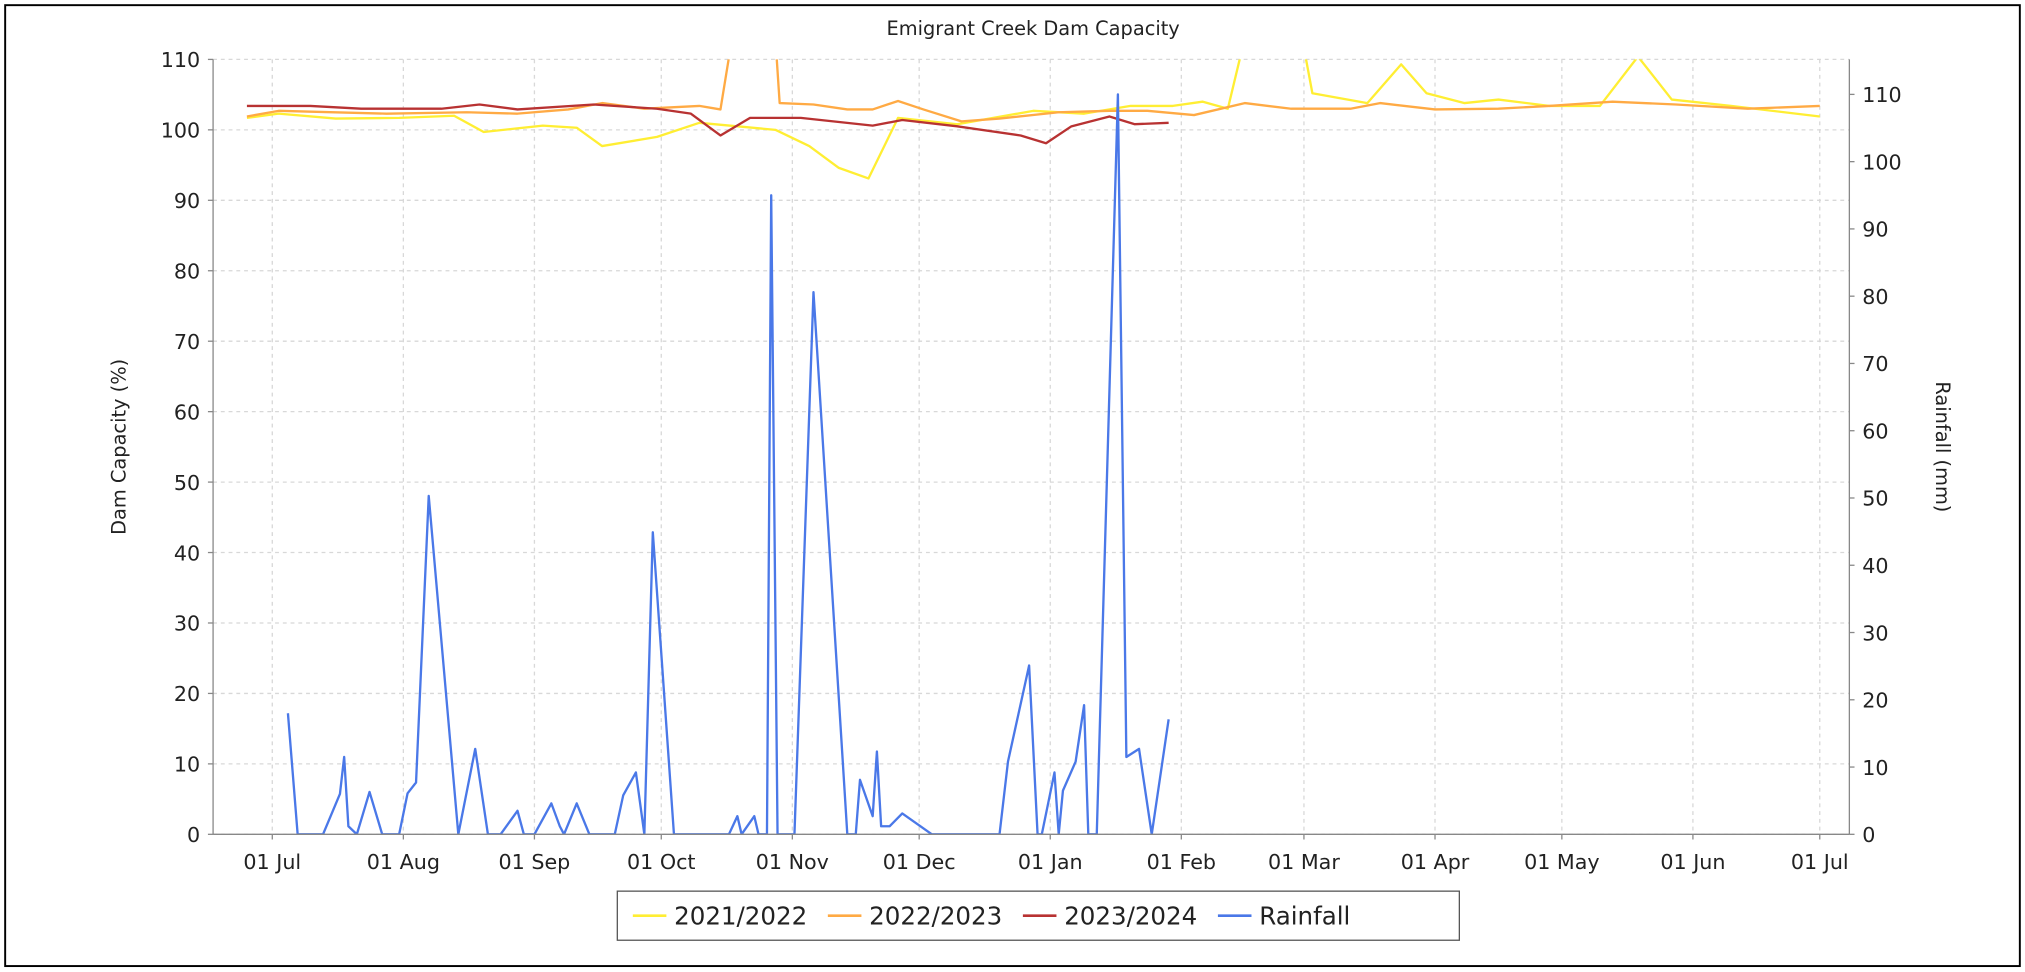 Image resolution: width=2025 pixels, height=972 pixels. I want to click on y2-tick-label: 80, so click(1875, 297).